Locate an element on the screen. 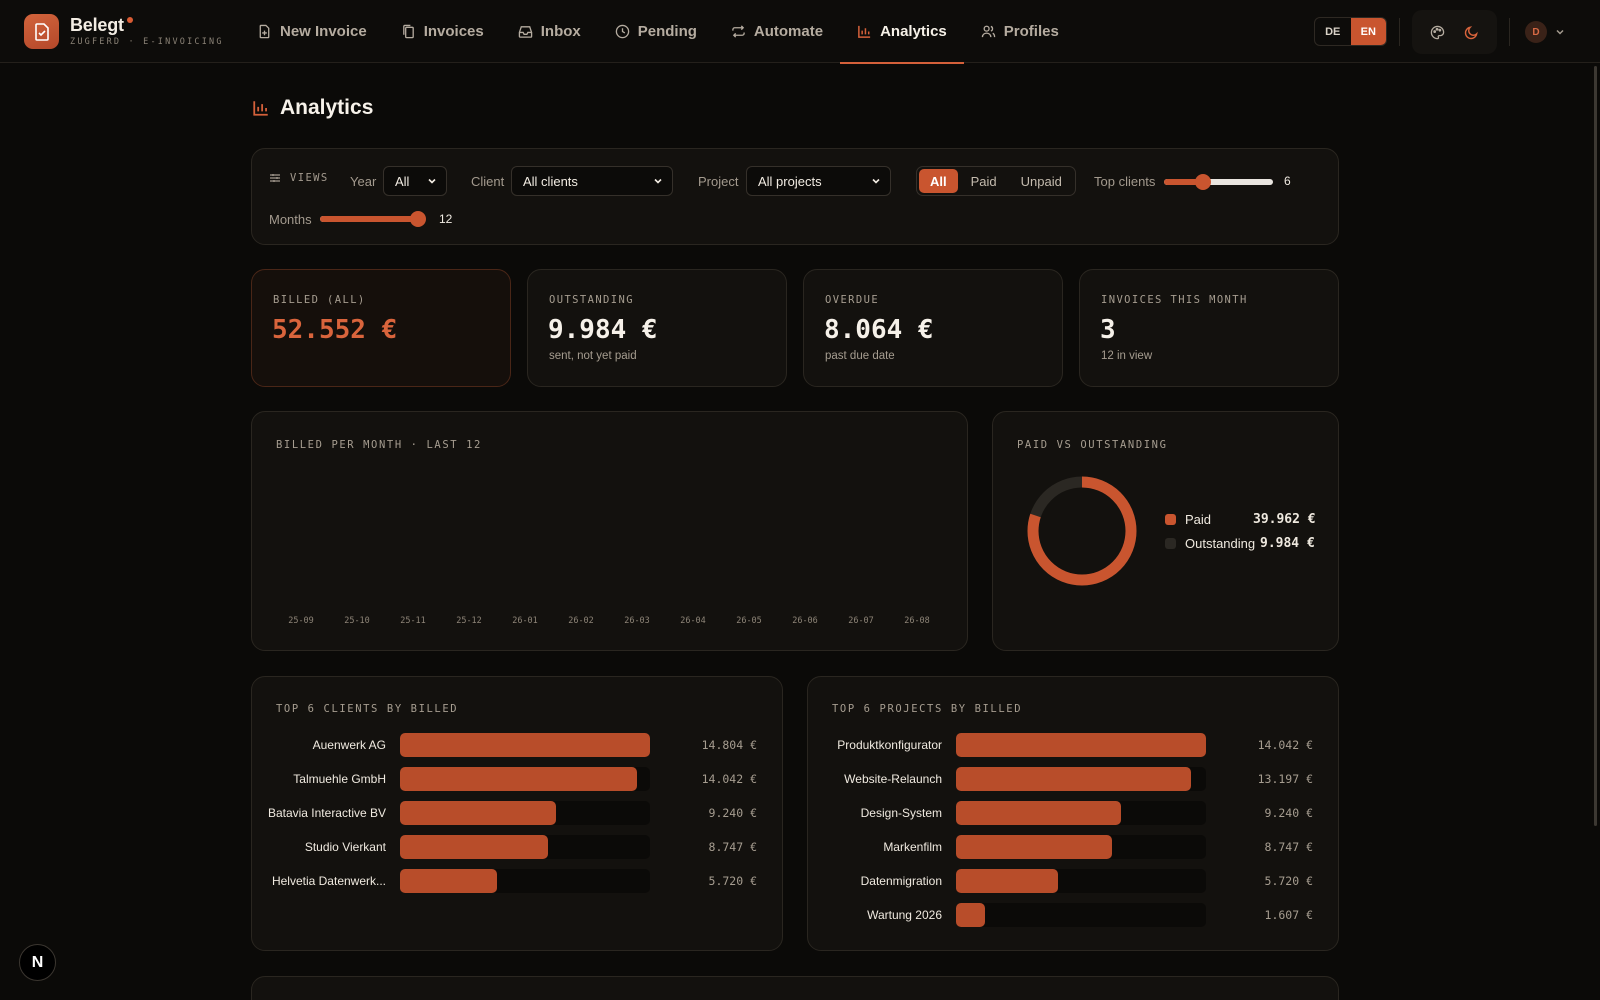  inbox-icon is located at coordinates (525, 32).